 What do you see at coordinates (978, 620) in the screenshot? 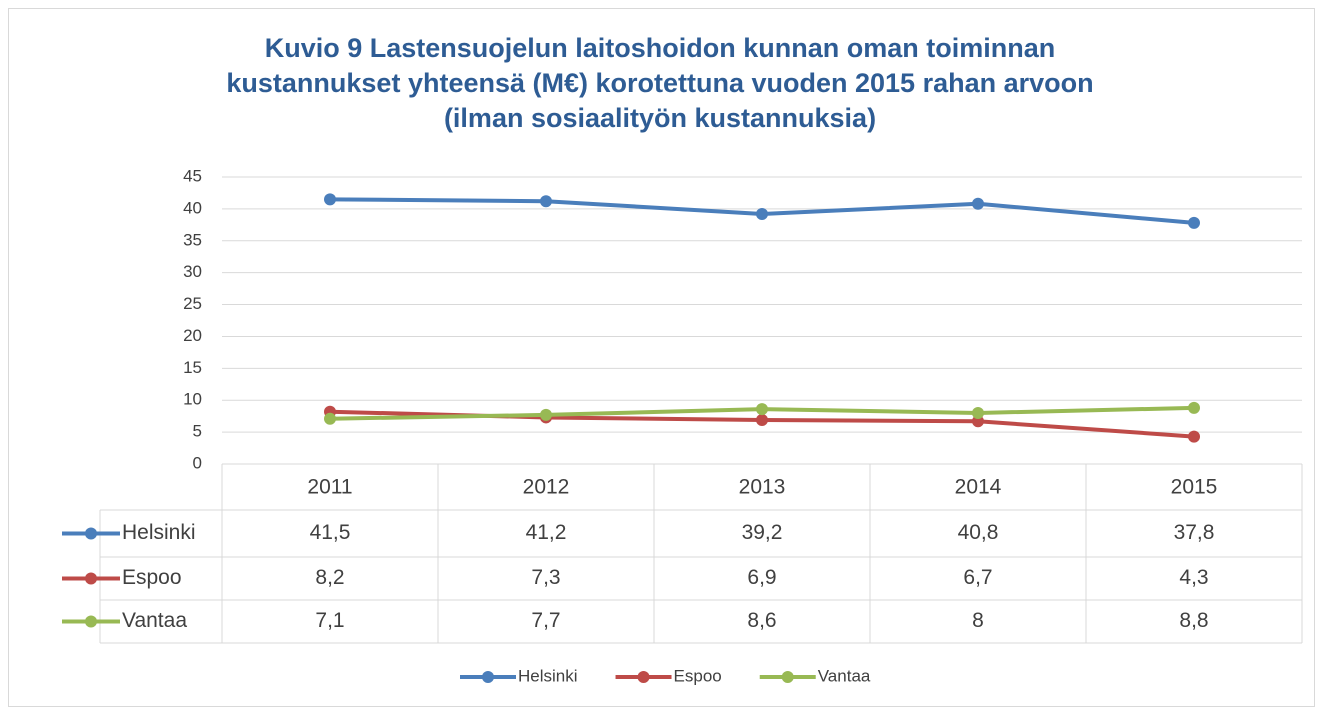
I see `table-value: 8` at bounding box center [978, 620].